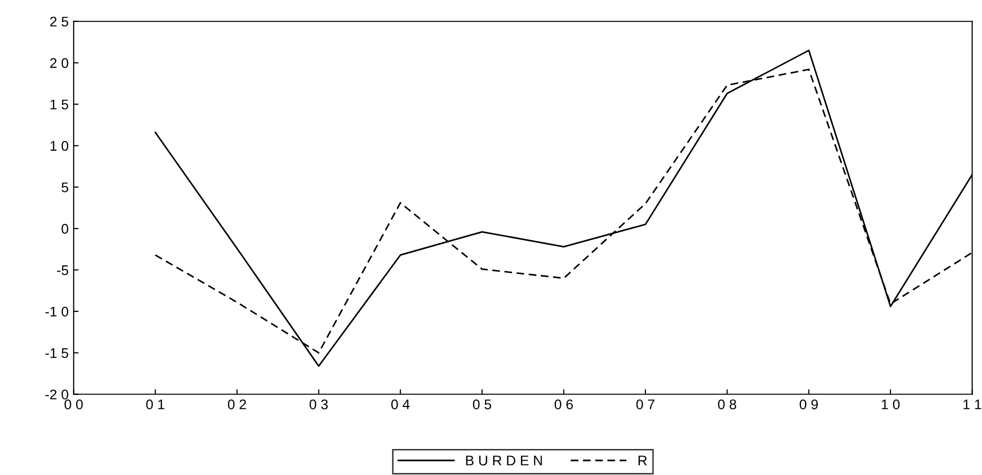 The width and height of the screenshot is (982, 475). I want to click on y-tick-label: 5, so click(65, 187).